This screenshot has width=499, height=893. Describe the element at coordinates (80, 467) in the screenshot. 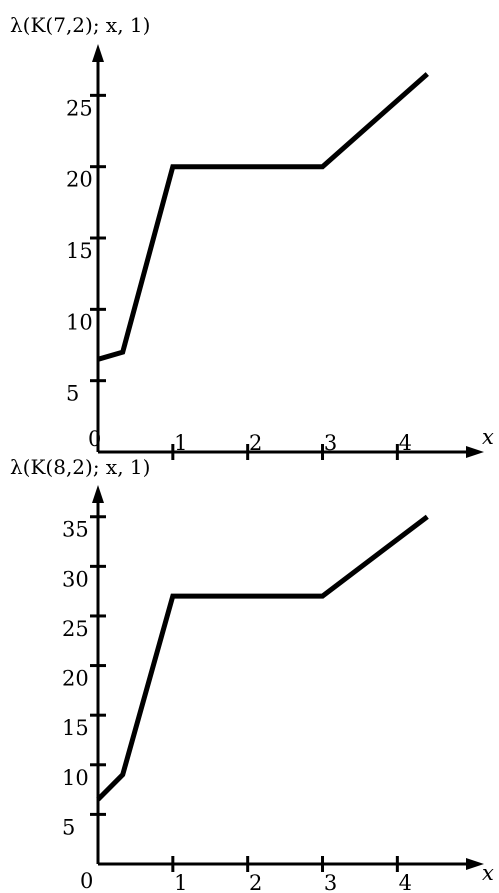

I see `y-axis-label: λ(K(8,2); x, 1)` at that location.